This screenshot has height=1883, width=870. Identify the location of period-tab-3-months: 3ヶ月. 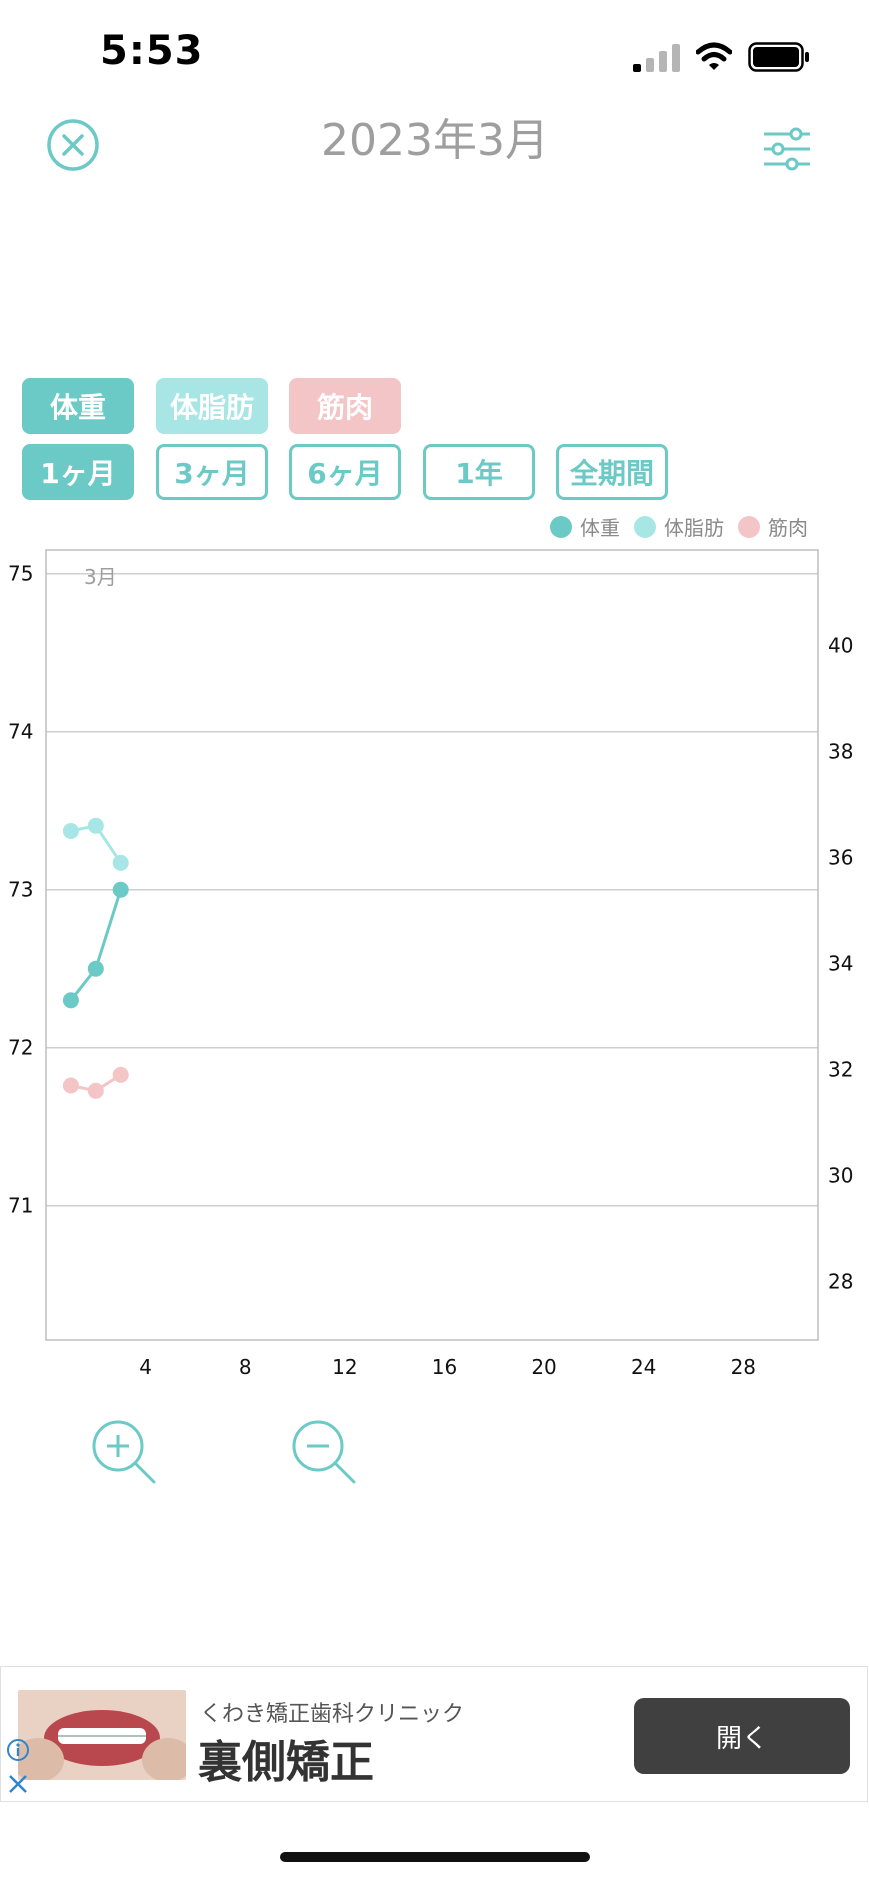
(212, 472).